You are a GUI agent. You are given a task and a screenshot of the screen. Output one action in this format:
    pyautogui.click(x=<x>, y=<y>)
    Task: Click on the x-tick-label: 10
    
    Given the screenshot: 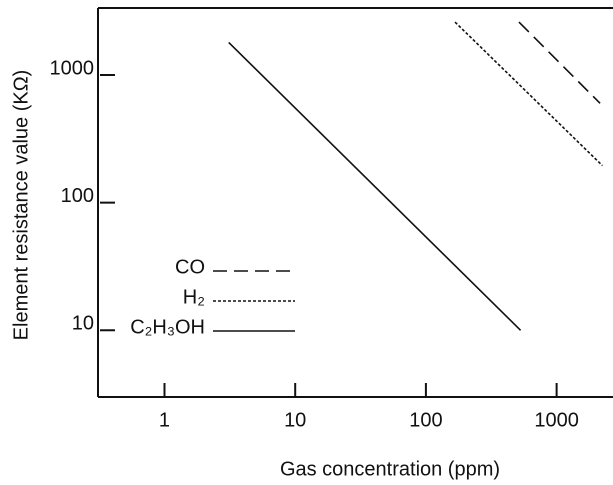 What is the action you would take?
    pyautogui.click(x=295, y=420)
    